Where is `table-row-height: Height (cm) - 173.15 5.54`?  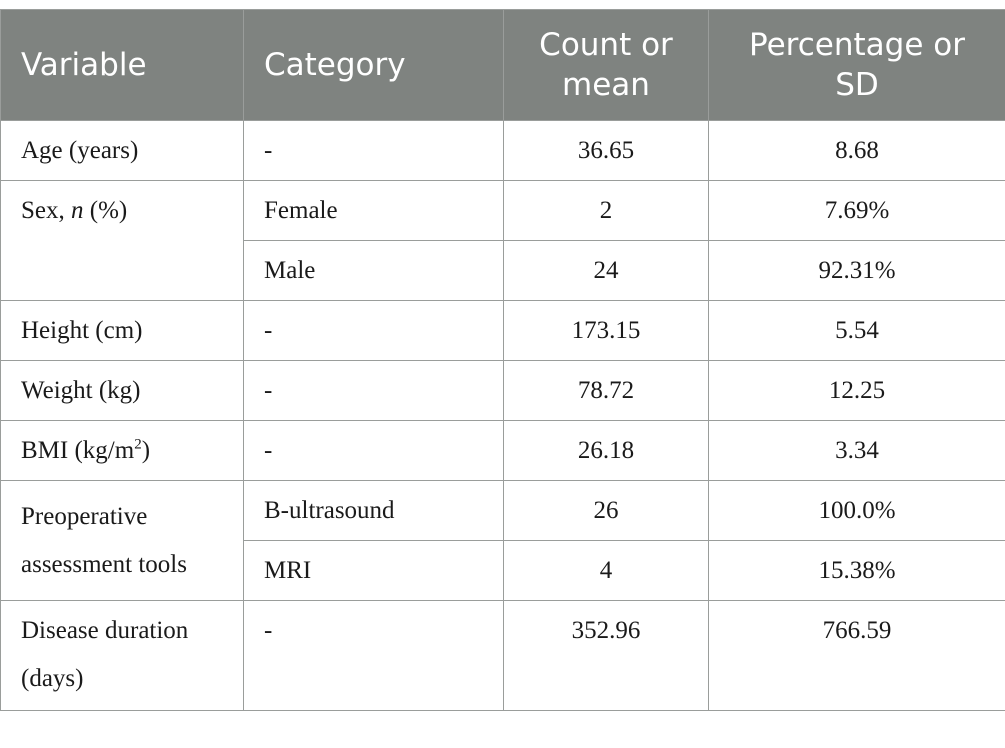
table-row-height: Height (cm) - 173.15 5.54 is located at coordinates (503, 331).